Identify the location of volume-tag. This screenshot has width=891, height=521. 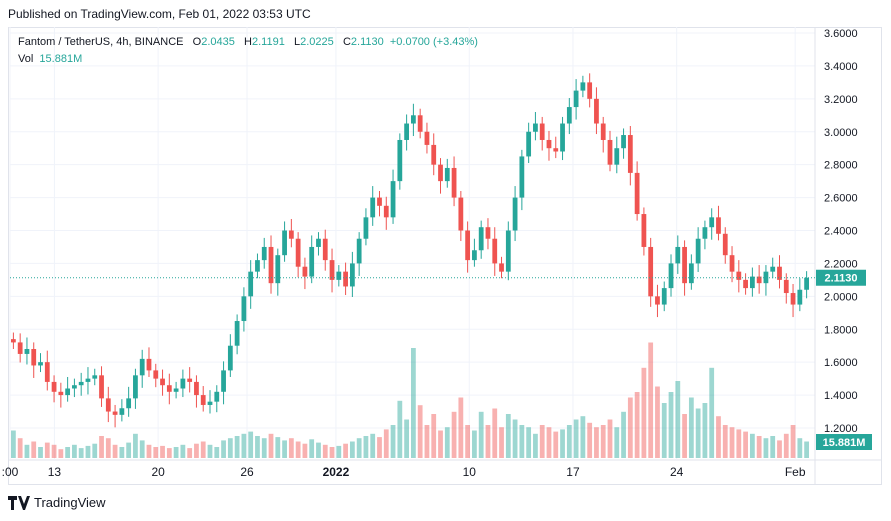
(844, 442).